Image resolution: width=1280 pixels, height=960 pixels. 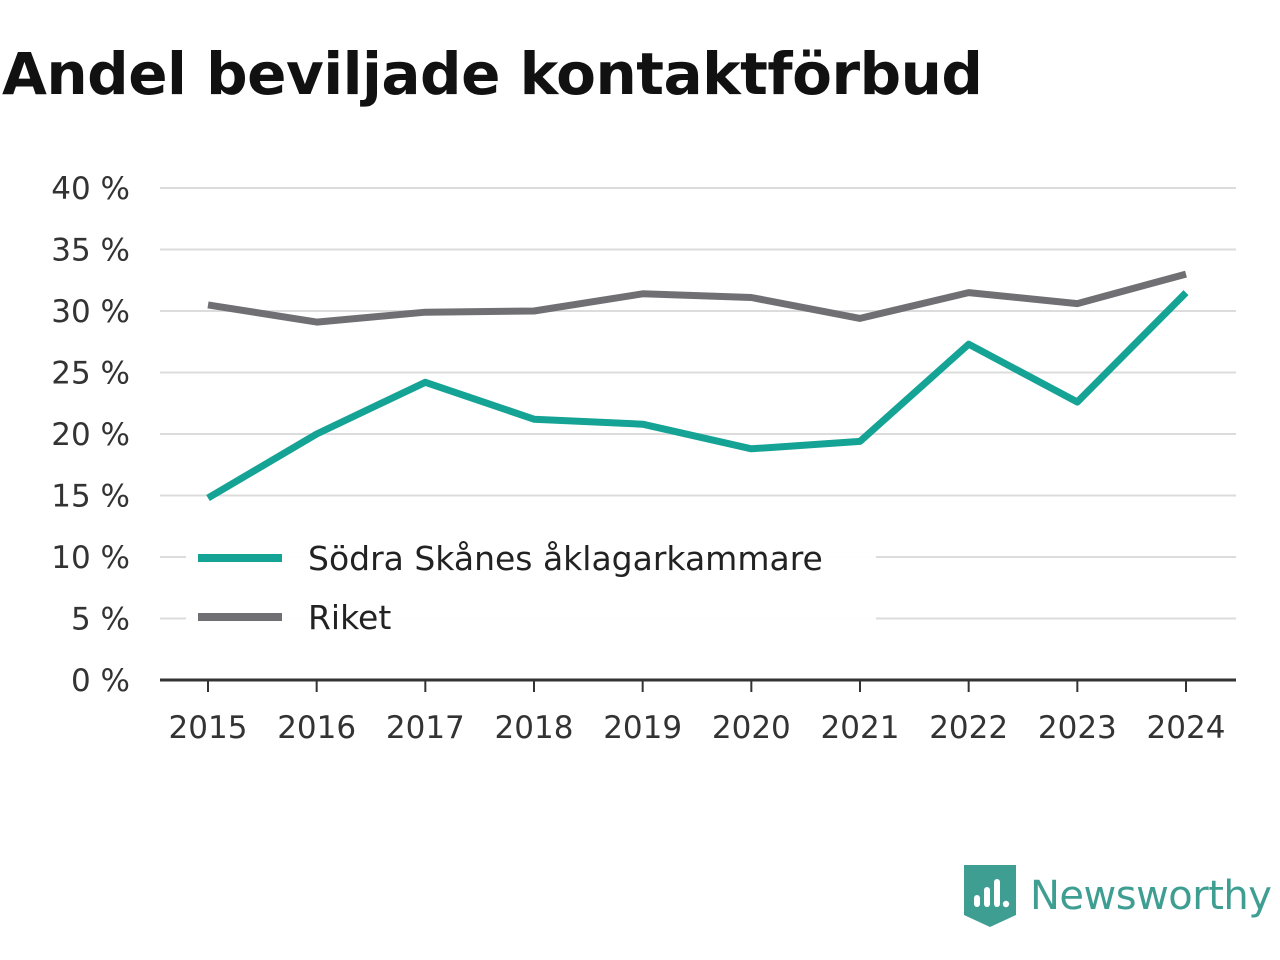 I want to click on x-tick-label: 2018, so click(x=534, y=728).